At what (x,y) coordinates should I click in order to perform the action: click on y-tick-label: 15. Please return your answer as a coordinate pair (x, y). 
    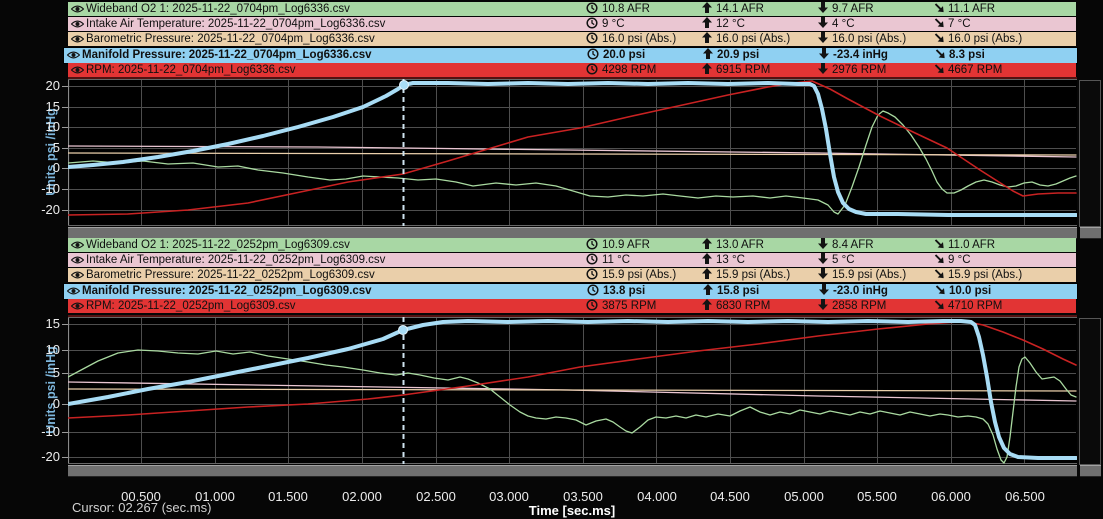
    Looking at the image, I should click on (52, 323).